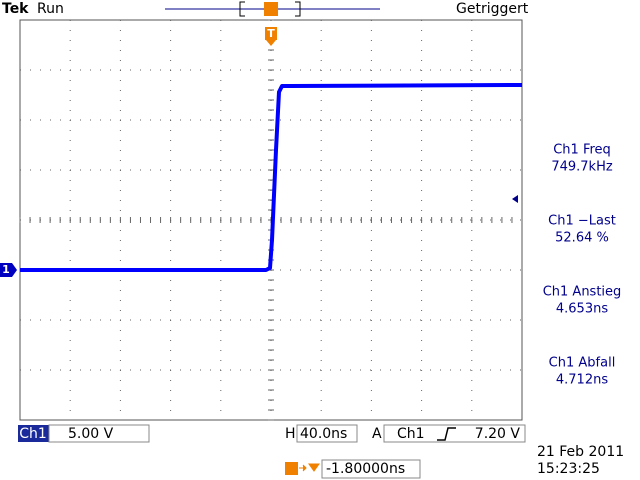 The width and height of the screenshot is (640, 480). What do you see at coordinates (377, 434) in the screenshot?
I see `acquisition-label: A` at bounding box center [377, 434].